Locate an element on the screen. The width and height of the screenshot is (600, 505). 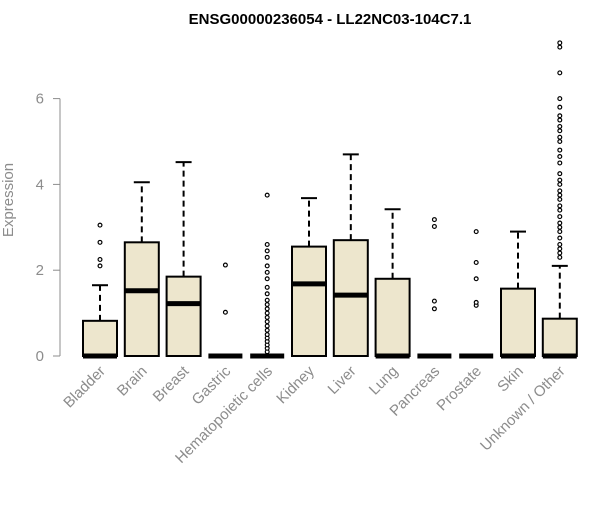
box-liver is located at coordinates (350, 255).